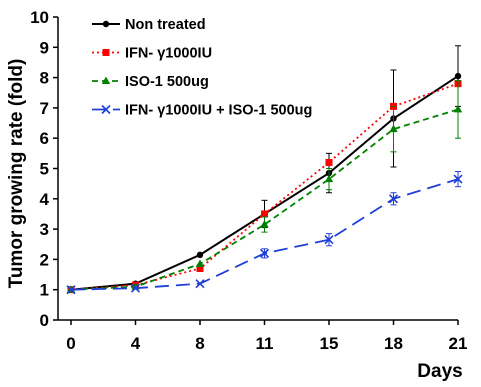 Image resolution: width=481 pixels, height=387 pixels. What do you see at coordinates (44, 78) in the screenshot?
I see `y-tick-label: 8` at bounding box center [44, 78].